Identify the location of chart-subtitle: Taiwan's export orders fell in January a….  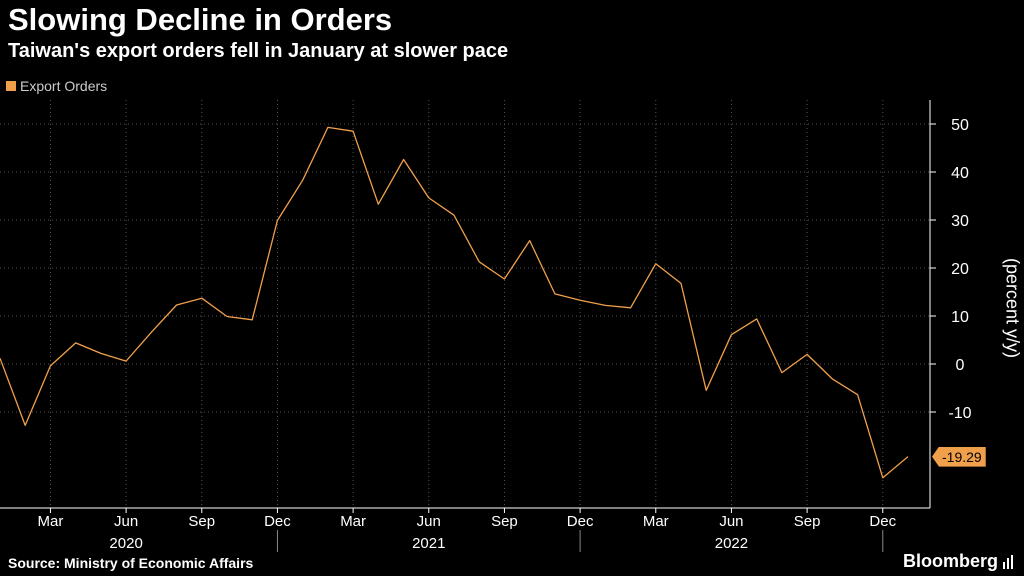
(258, 51).